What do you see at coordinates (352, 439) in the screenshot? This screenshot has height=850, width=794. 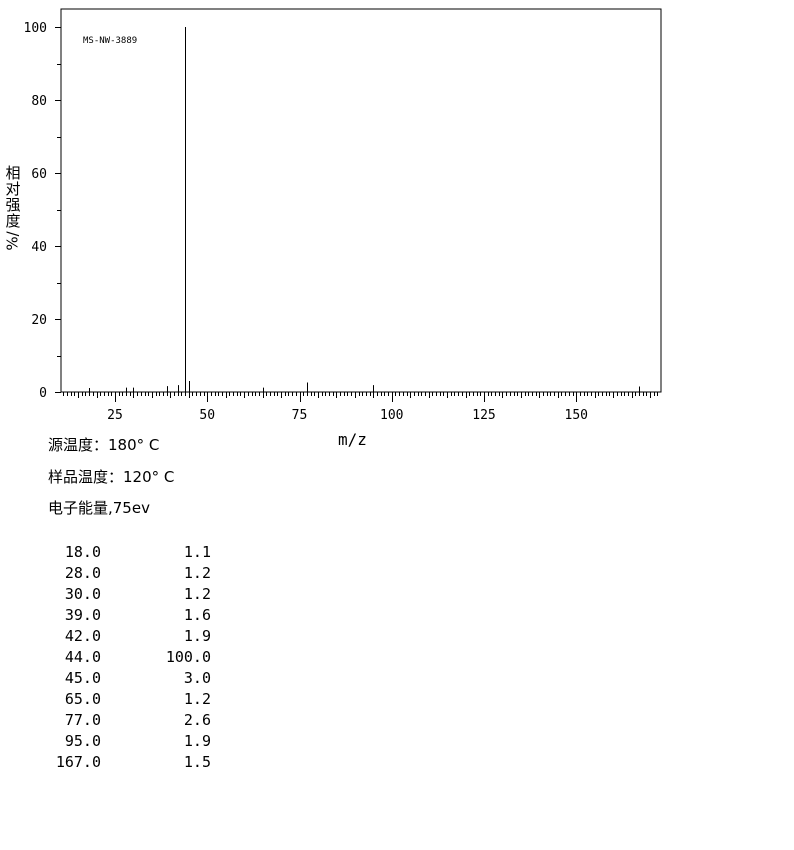 I see `x-axis-label: m/z` at bounding box center [352, 439].